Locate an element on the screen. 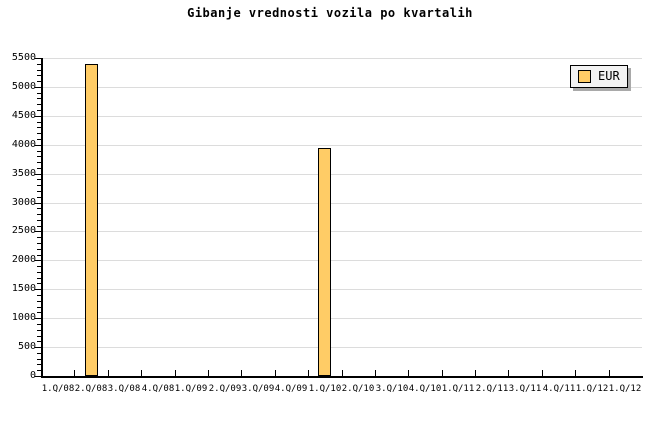 This screenshot has width=660, height=440. chart-title: Gibanje vrednosti vozila po kvartalih is located at coordinates (330, 13).